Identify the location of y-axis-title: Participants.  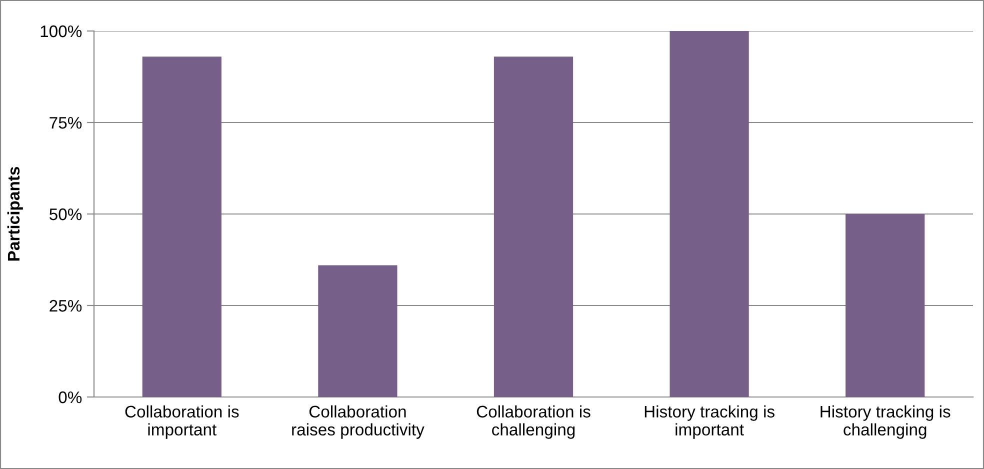
(15, 213).